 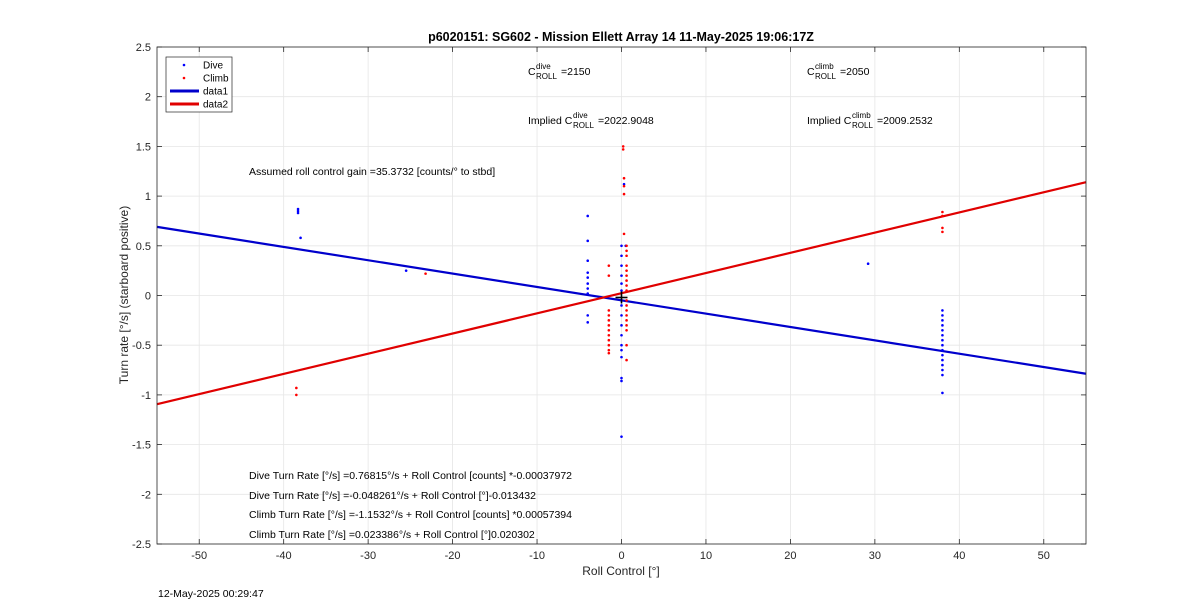 What do you see at coordinates (211, 594) in the screenshot?
I see `footer-timestamp: 12-May-2025 00:29:47` at bounding box center [211, 594].